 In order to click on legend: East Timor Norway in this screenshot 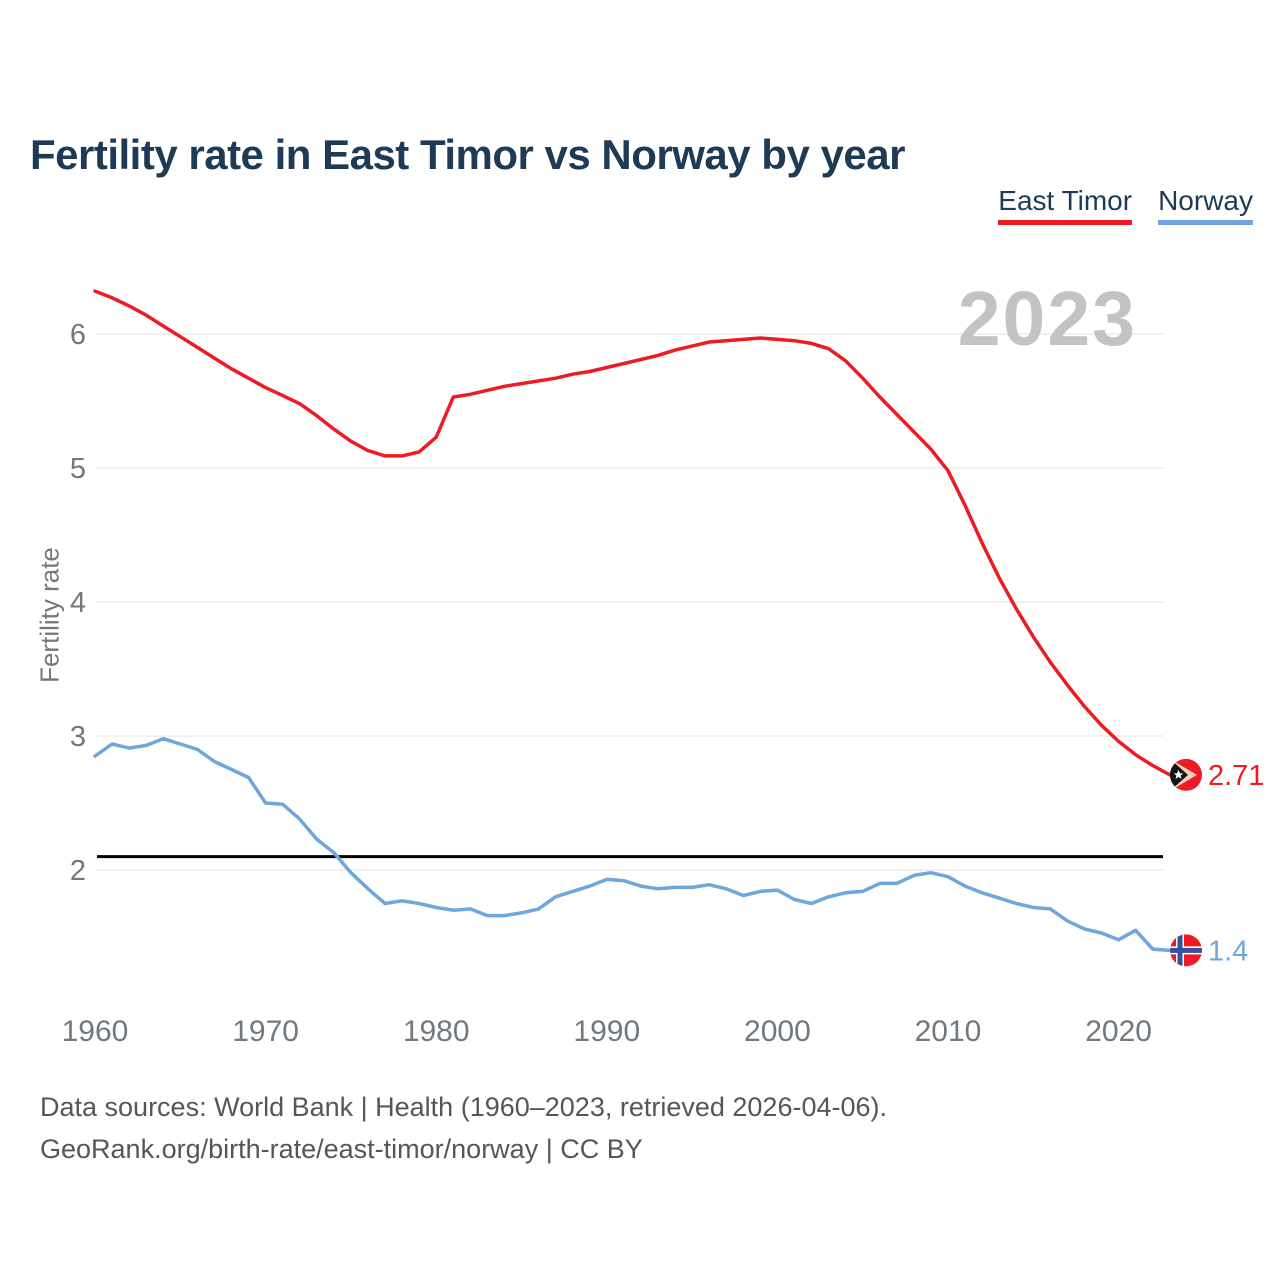, I will do `click(1125, 205)`.